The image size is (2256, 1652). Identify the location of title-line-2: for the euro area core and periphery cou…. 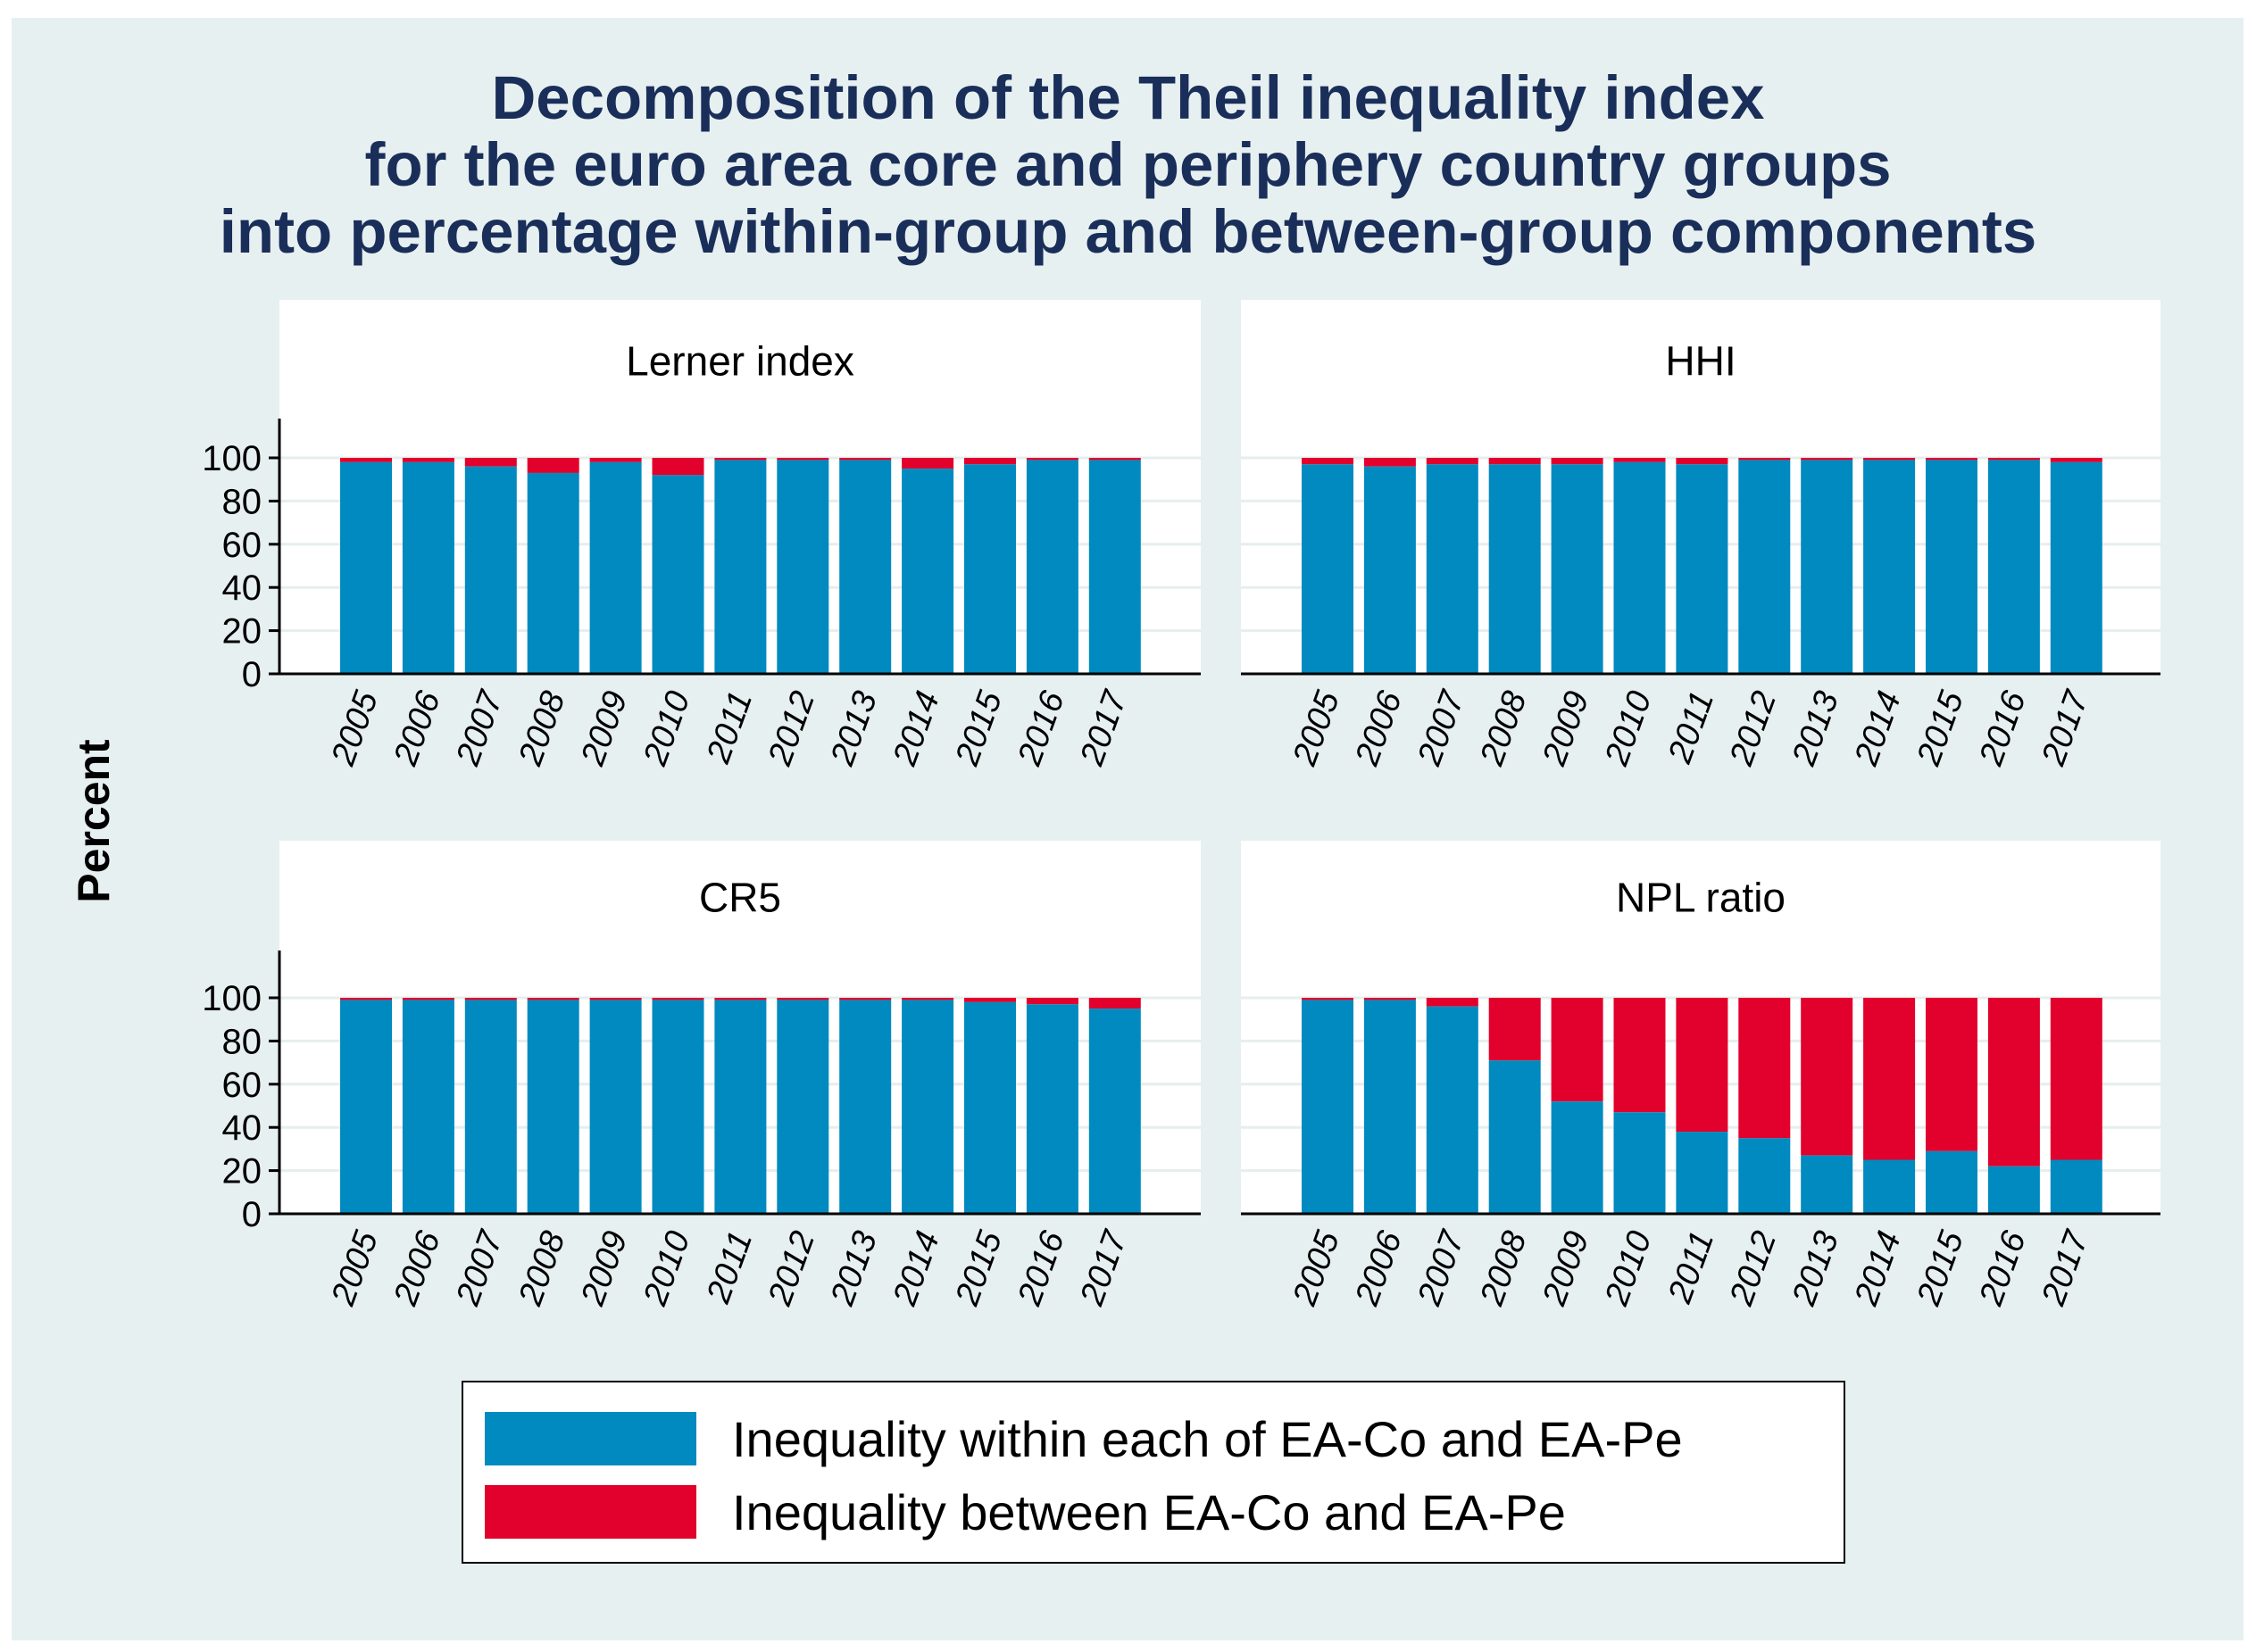
(1128, 165).